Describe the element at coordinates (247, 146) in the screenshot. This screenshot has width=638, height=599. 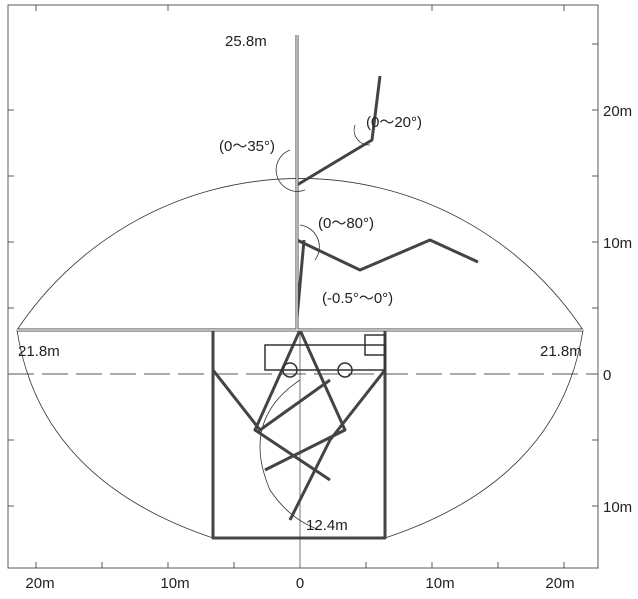
I see `angle-label: (0～35°)` at that location.